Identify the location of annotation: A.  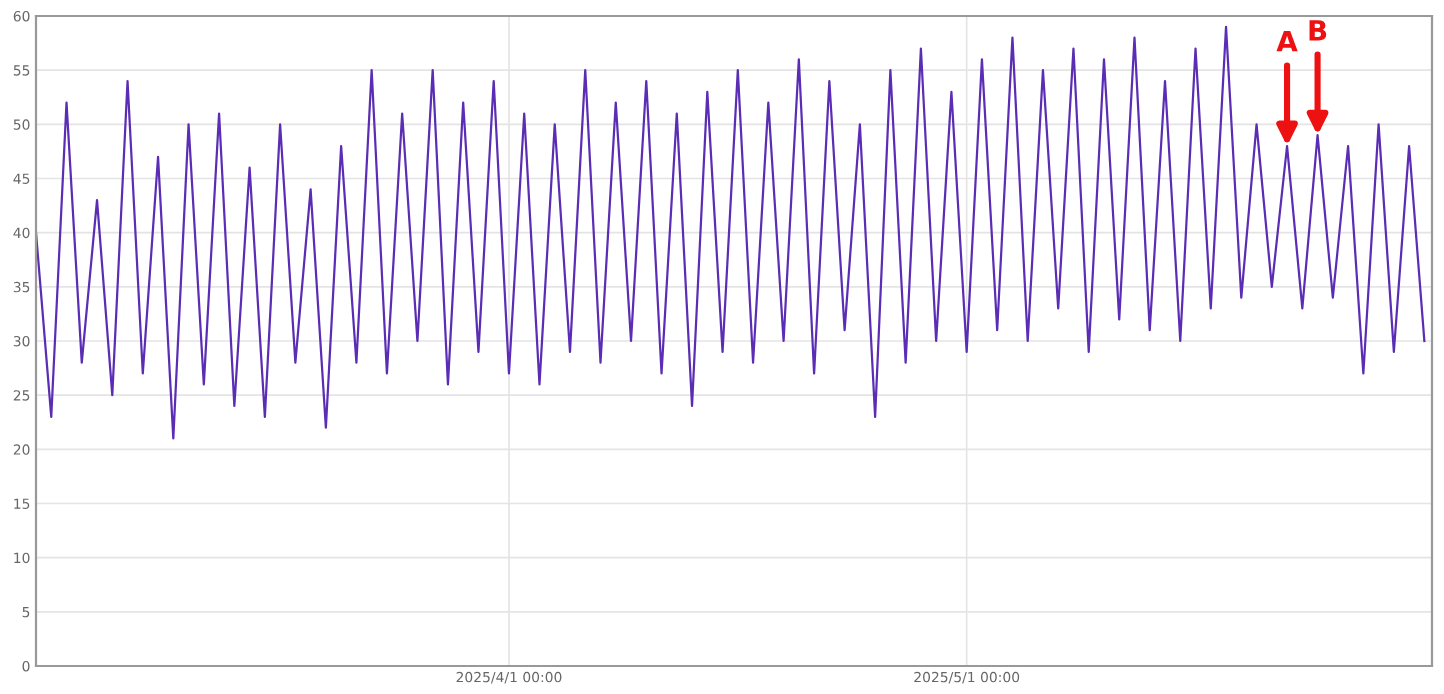
(1287, 41).